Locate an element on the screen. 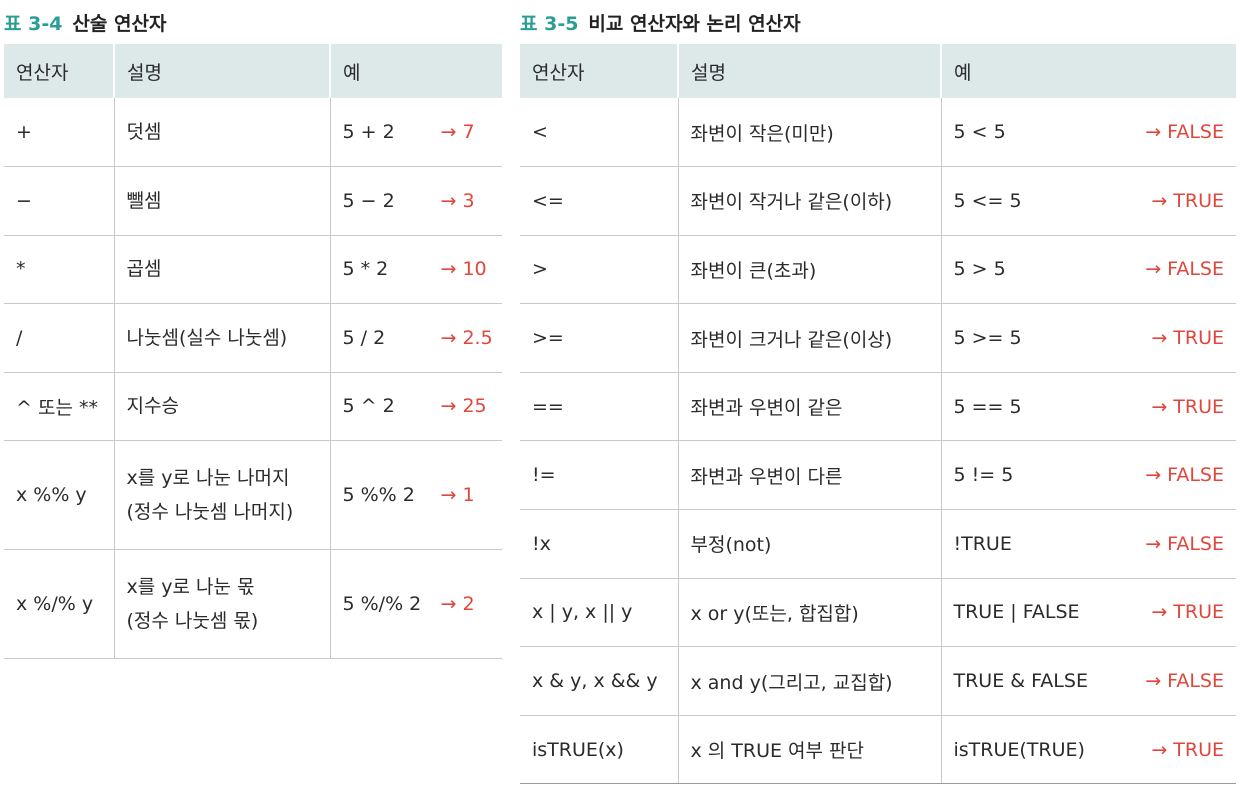 The height and width of the screenshot is (798, 1240). description-text: 곱셈 is located at coordinates (222, 269).